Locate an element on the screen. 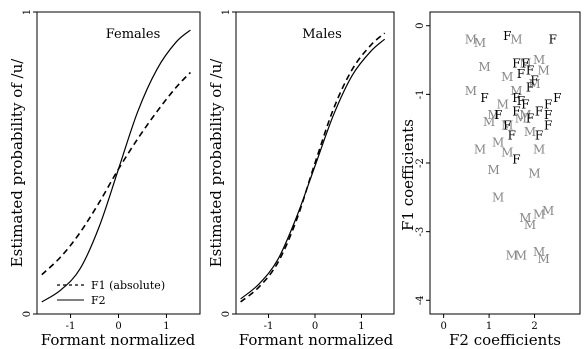 The width and height of the screenshot is (585, 349). panel-title: Females is located at coordinates (133, 34).